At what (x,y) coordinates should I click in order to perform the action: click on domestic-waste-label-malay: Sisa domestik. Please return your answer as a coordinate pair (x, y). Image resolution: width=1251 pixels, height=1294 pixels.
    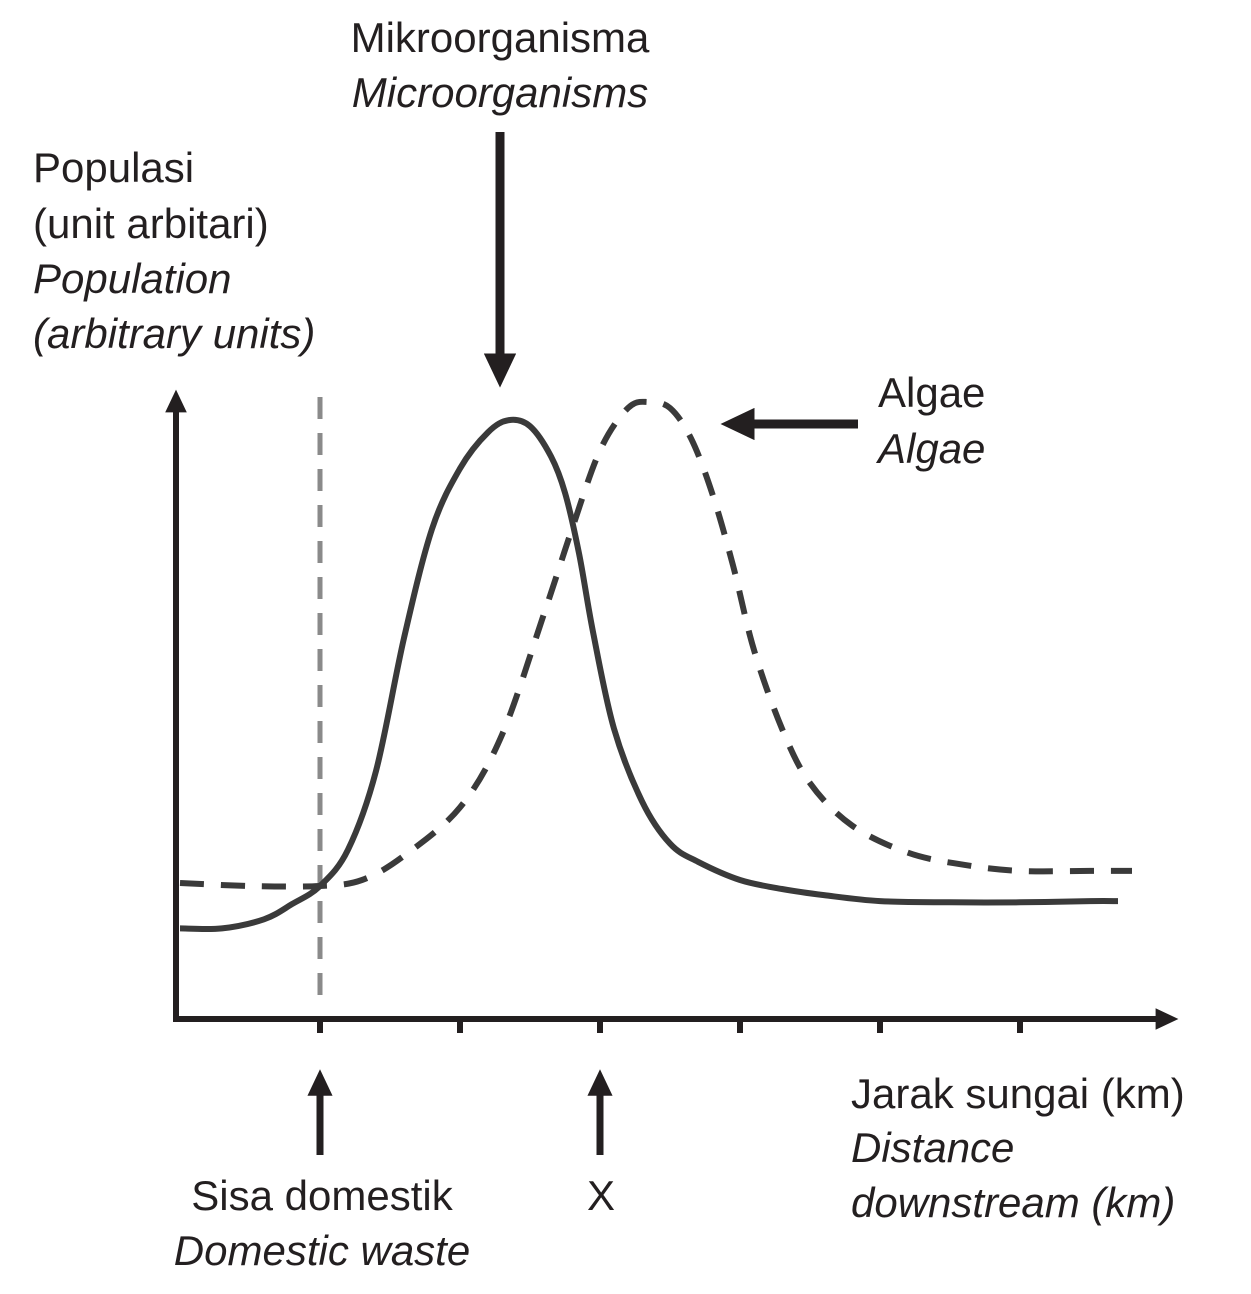
    Looking at the image, I should click on (322, 1195).